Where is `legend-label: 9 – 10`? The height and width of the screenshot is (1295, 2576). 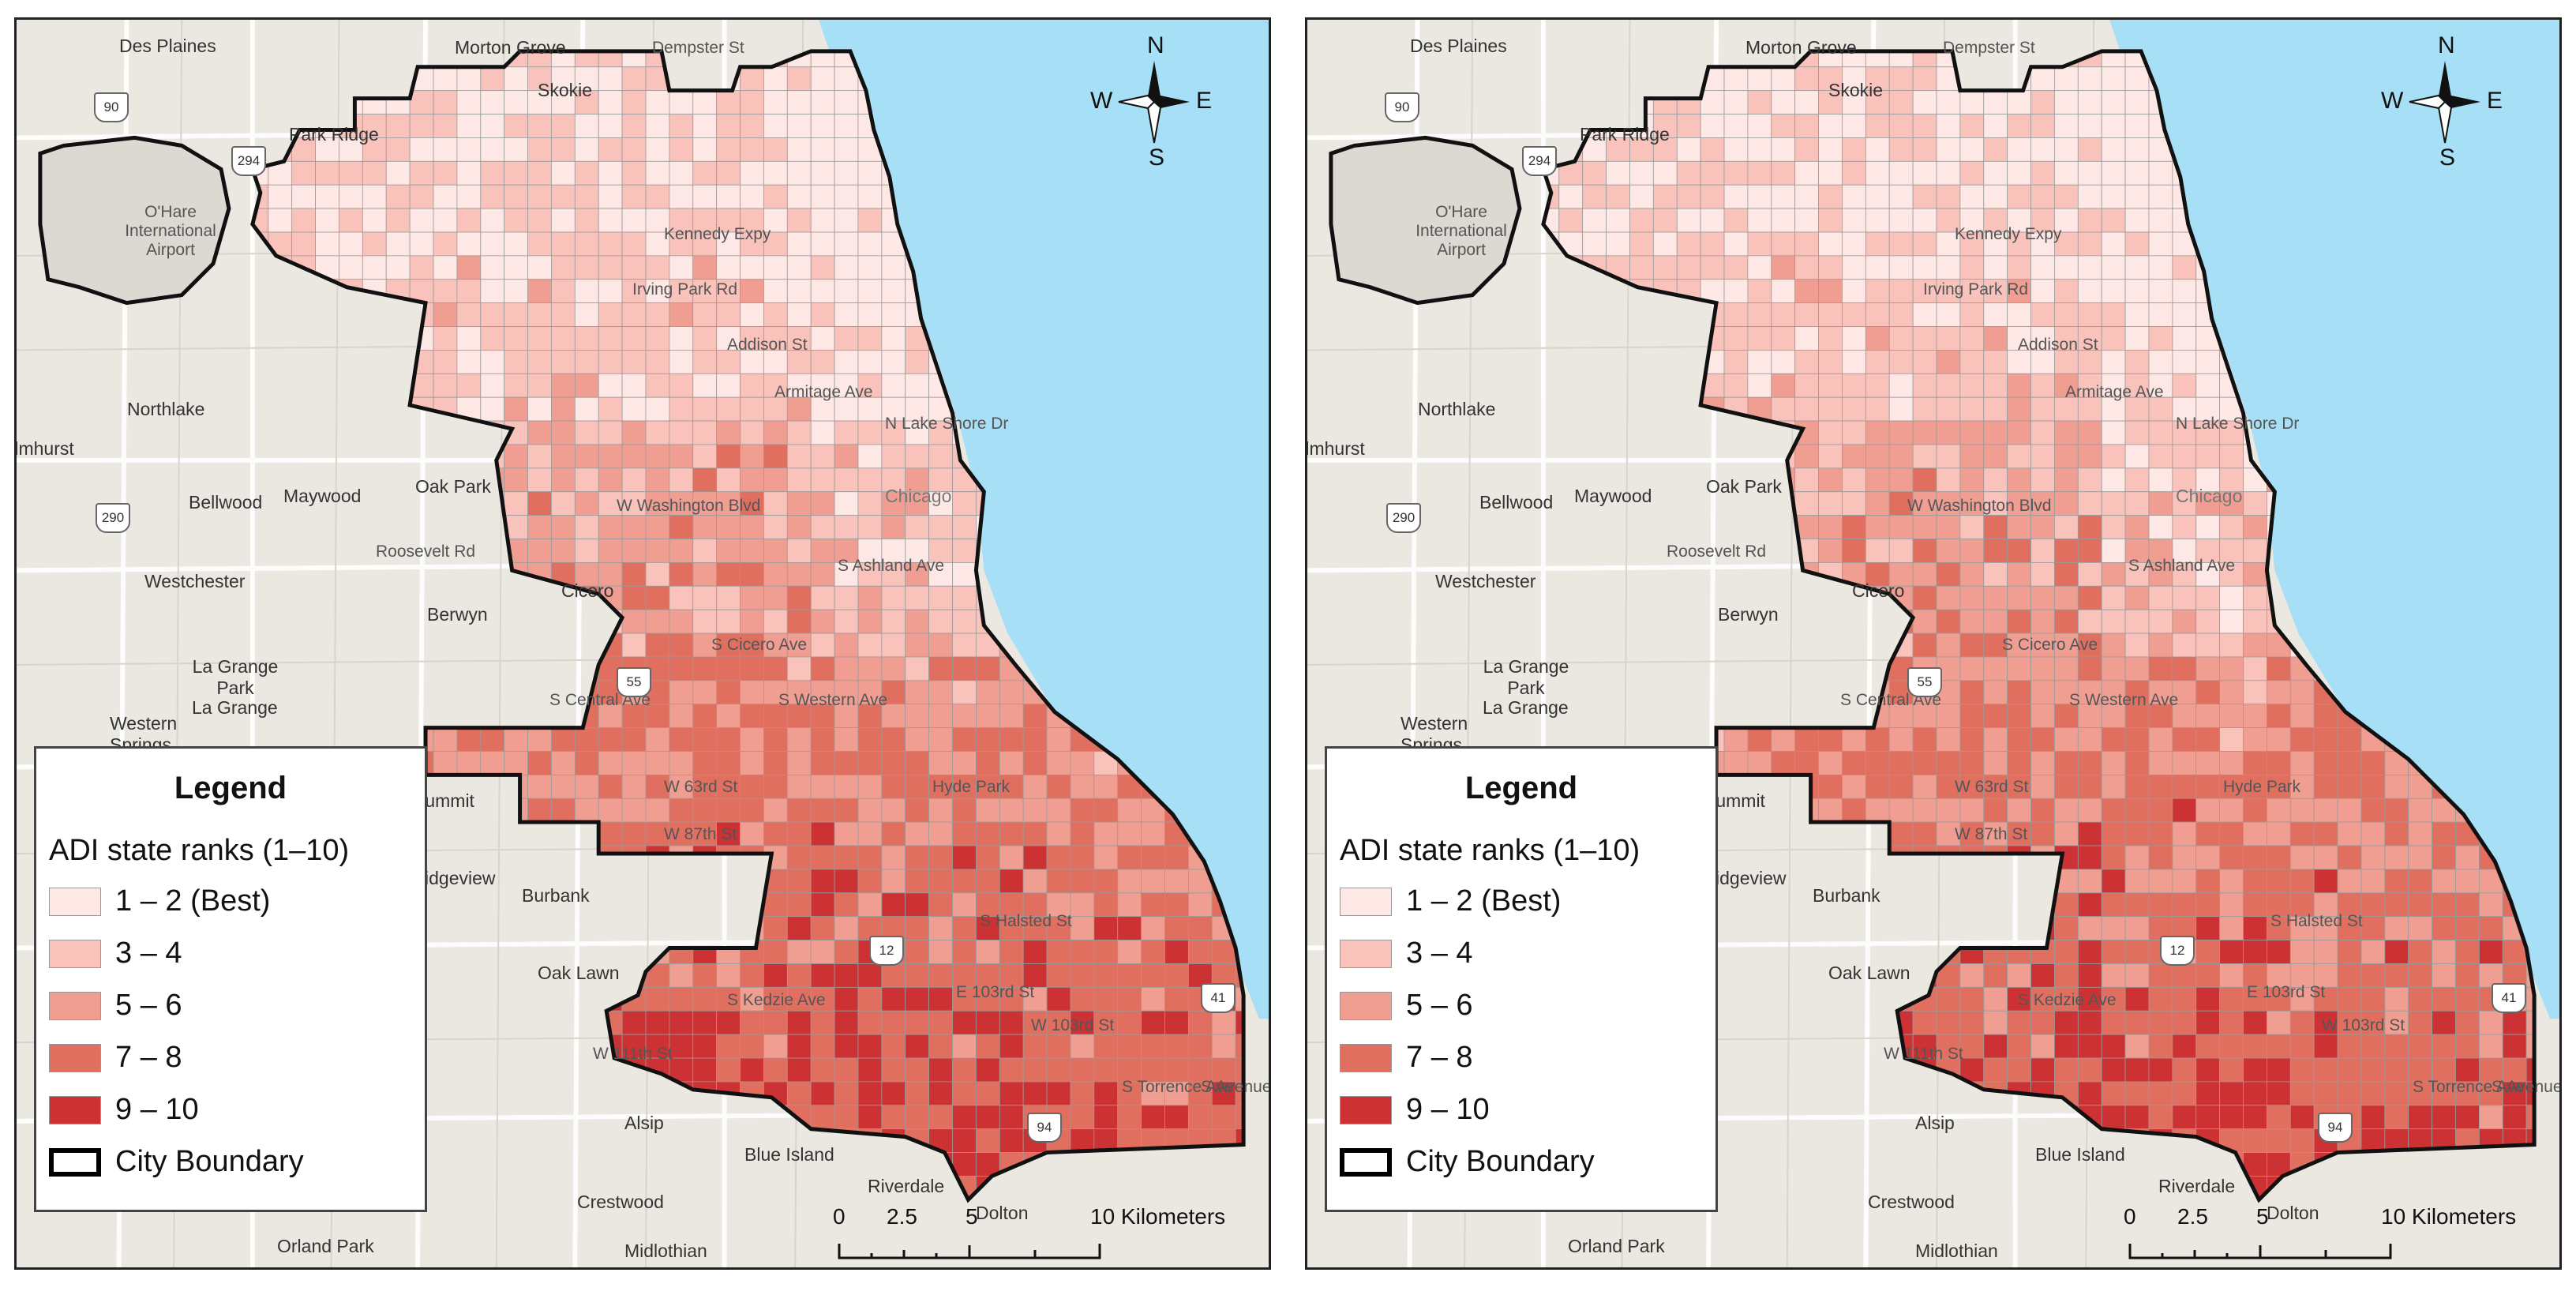 legend-label: 9 – 10 is located at coordinates (1448, 1109).